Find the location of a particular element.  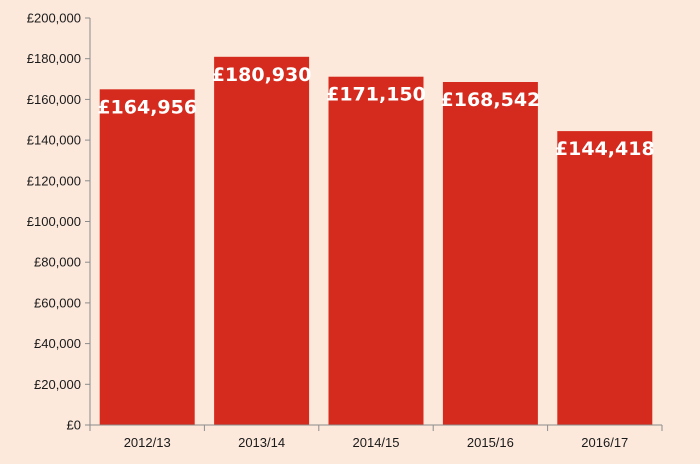

y-tick-label: £0 is located at coordinates (74, 425).